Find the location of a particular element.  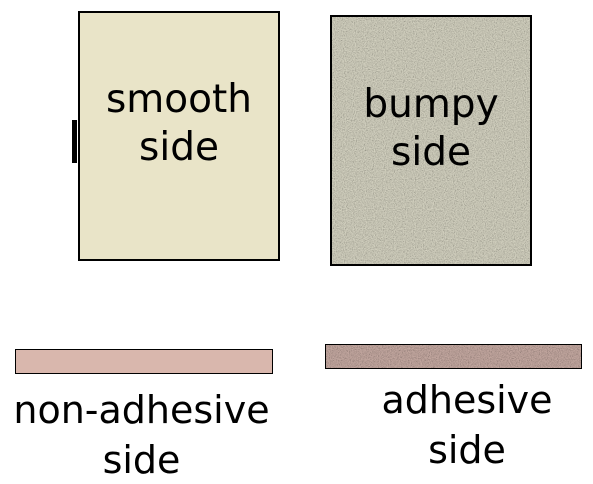

adhesive-texture is located at coordinates (453, 356).